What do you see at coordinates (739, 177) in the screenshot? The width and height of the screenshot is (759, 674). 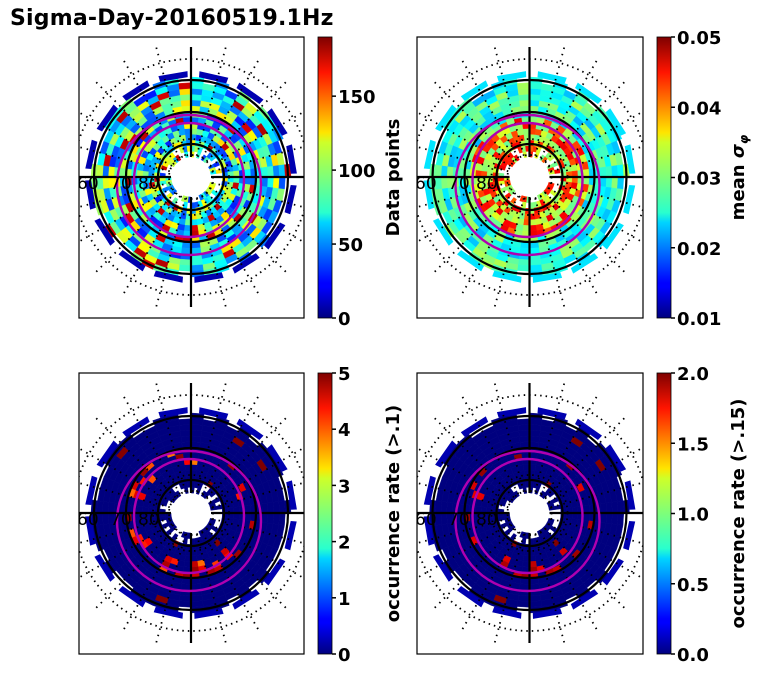 I see `colorbar-label: mean σφ` at bounding box center [739, 177].